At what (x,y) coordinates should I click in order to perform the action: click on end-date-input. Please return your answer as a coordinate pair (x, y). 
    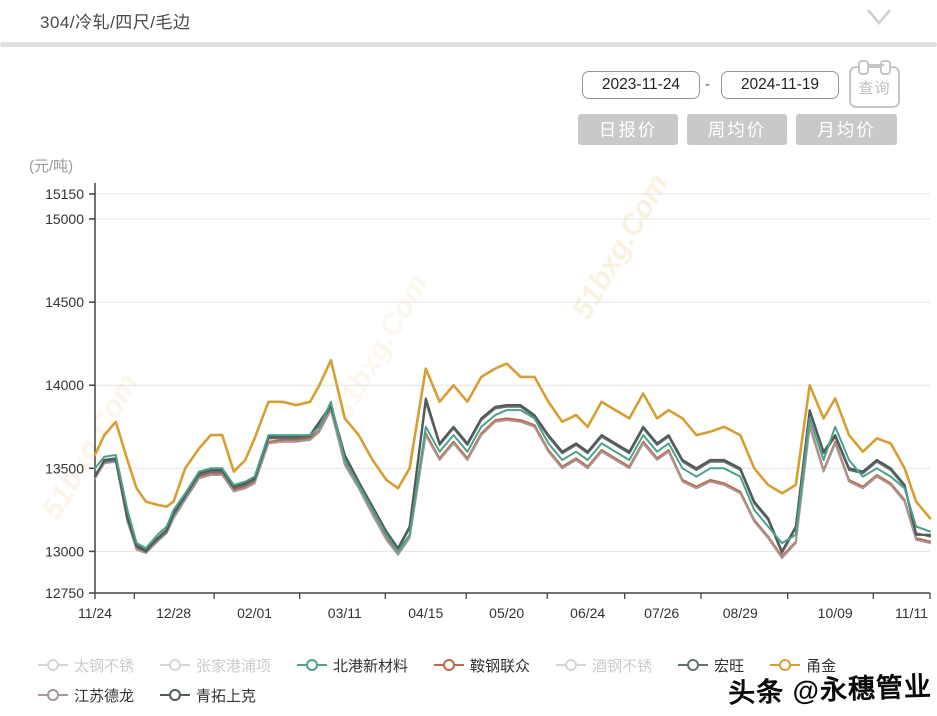
    Looking at the image, I should click on (780, 85).